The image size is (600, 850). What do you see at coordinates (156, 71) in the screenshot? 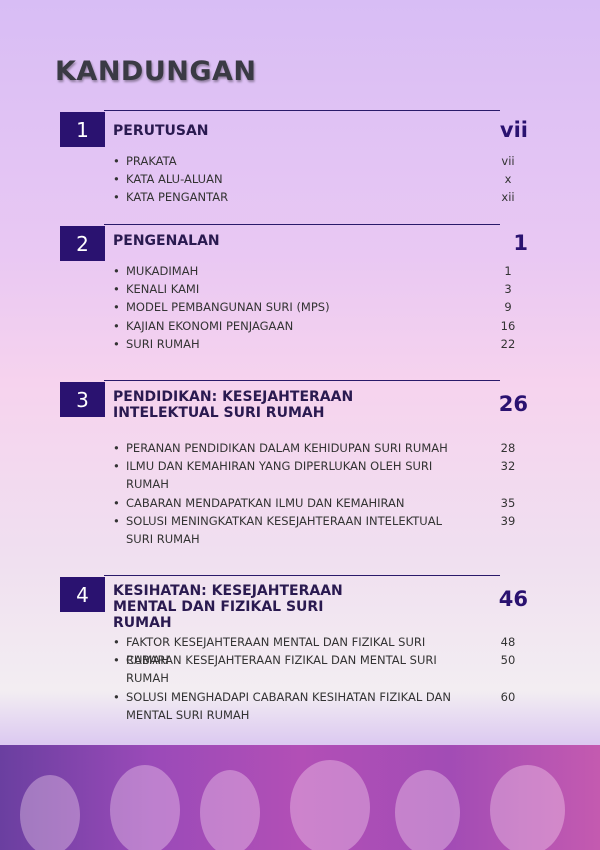
I see `page-title: KANDUNGAN` at bounding box center [156, 71].